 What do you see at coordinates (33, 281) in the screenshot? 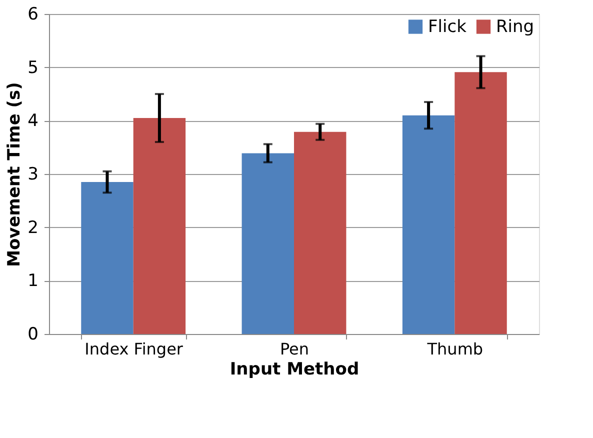
I see `y-tick-label: 1` at bounding box center [33, 281].